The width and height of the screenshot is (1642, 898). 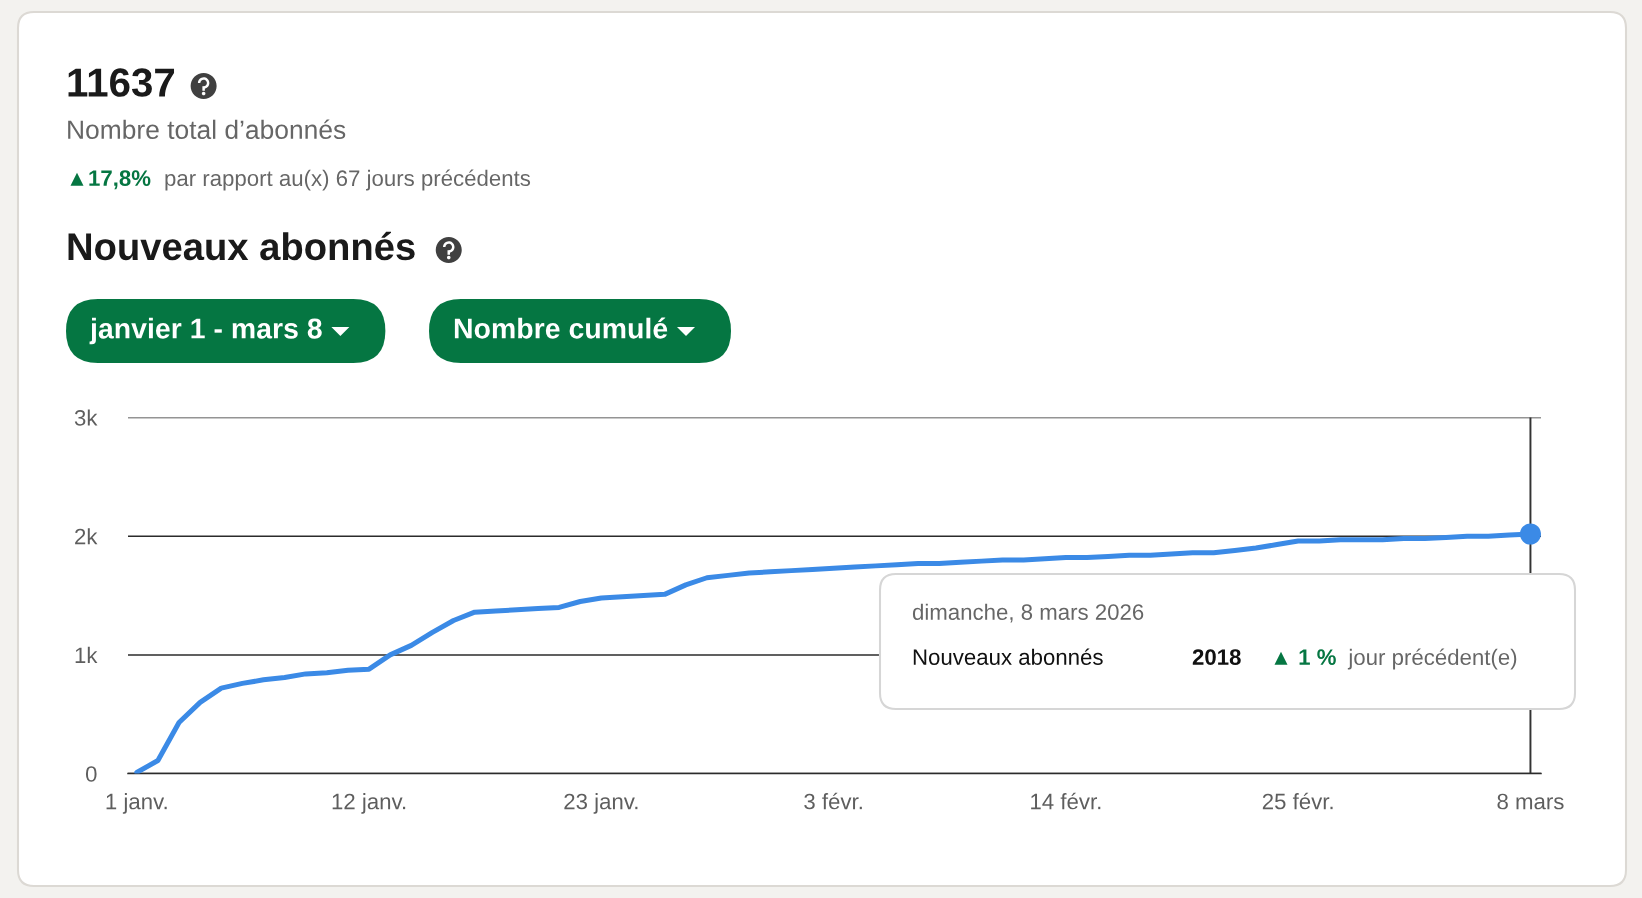 What do you see at coordinates (1216, 657) in the screenshot?
I see `annotation: 2018` at bounding box center [1216, 657].